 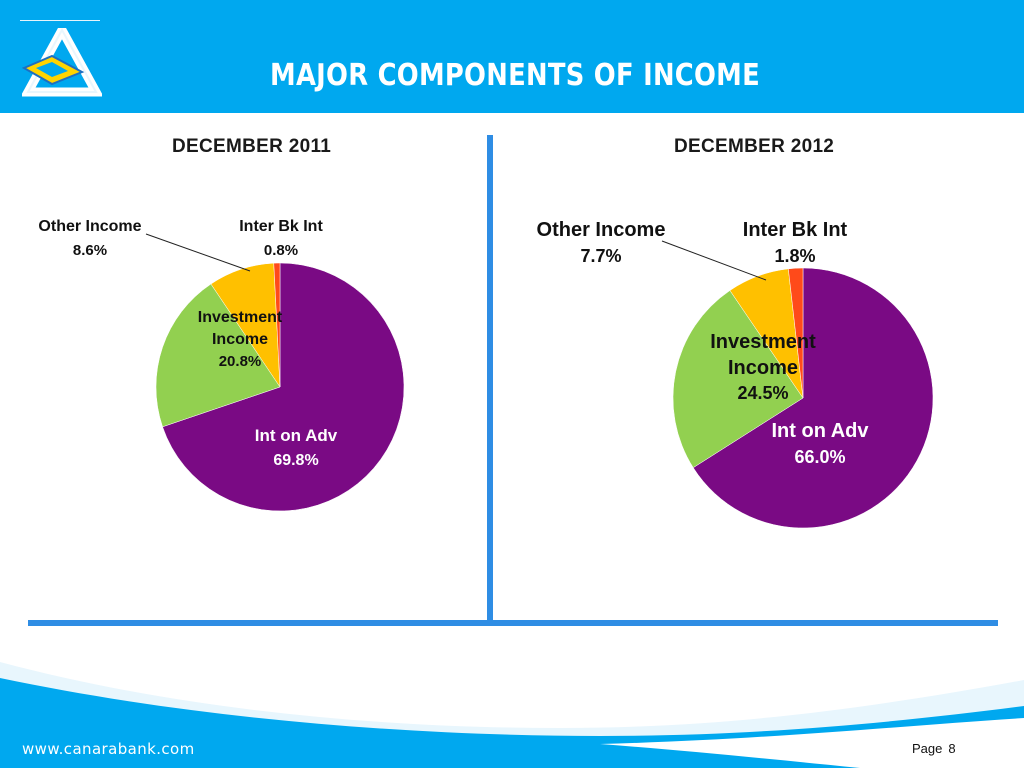 I want to click on page-number-value: 8, so click(x=952, y=748).